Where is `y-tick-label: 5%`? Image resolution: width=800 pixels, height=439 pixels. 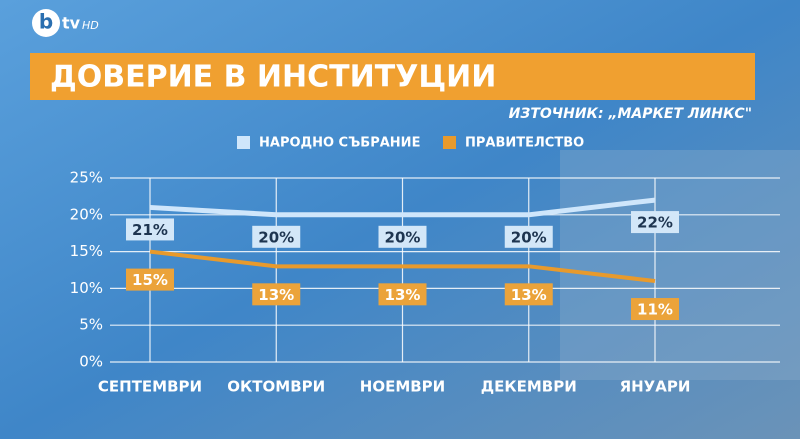 y-tick-label: 5% is located at coordinates (91, 325).